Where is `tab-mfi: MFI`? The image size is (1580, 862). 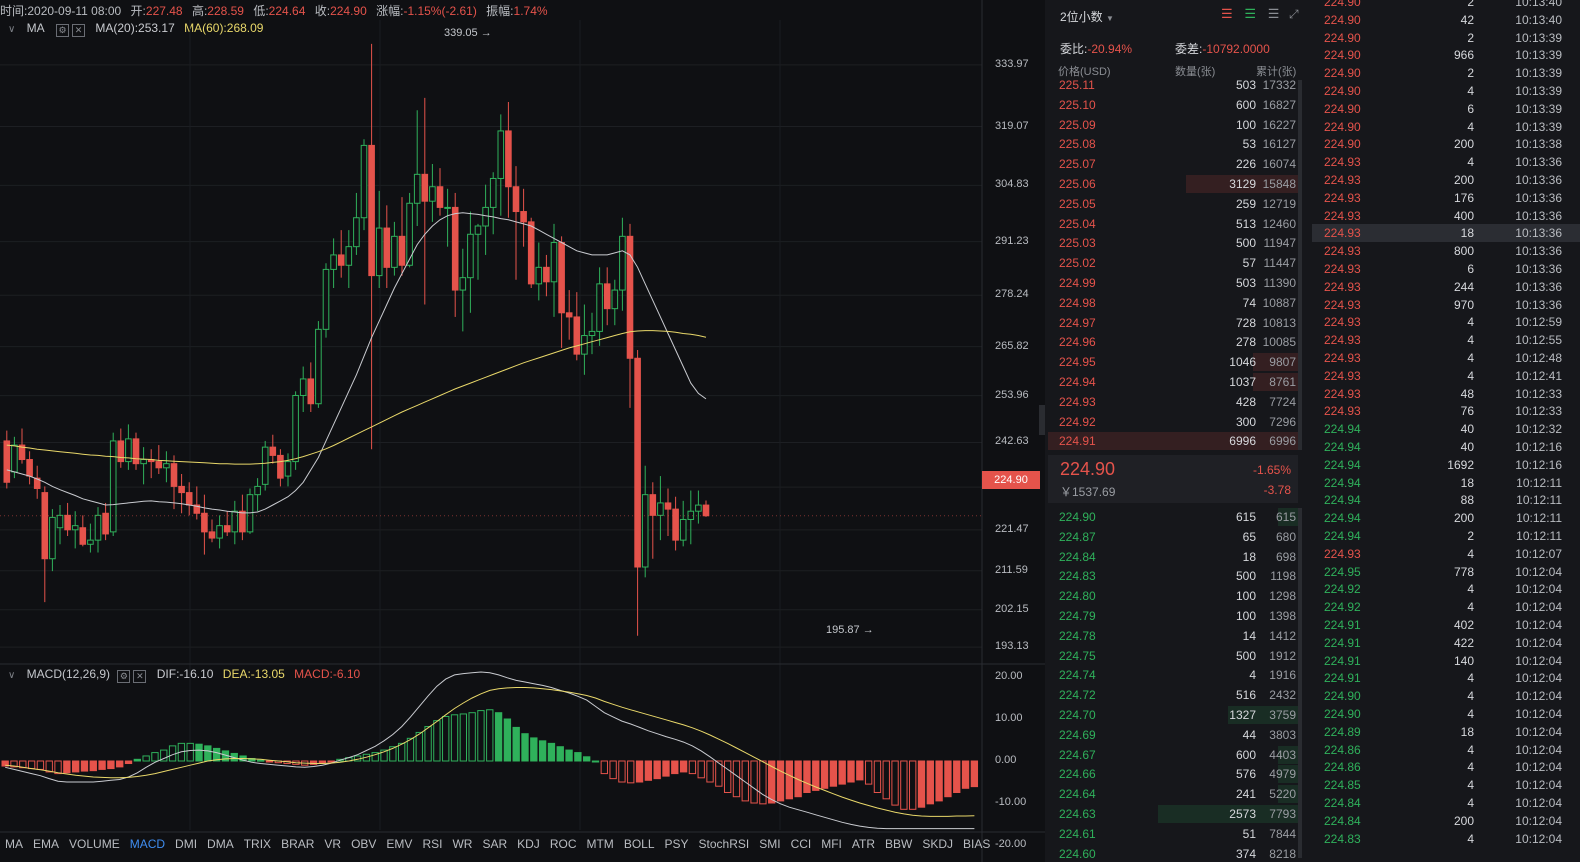 tab-mfi: MFI is located at coordinates (831, 844).